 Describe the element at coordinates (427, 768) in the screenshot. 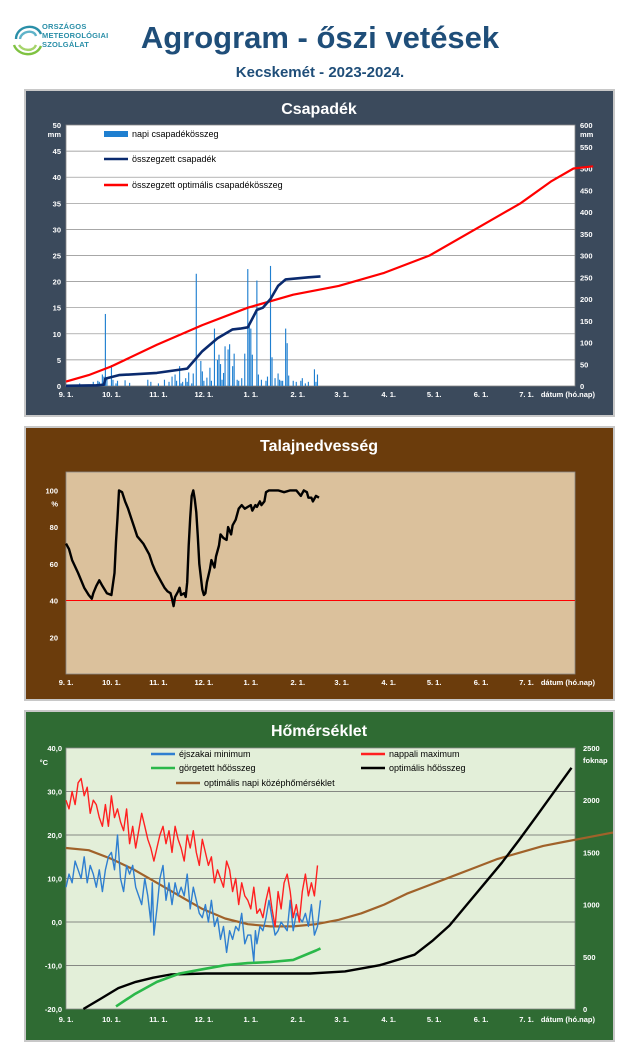

I see `legend-label: optimális hőösszeg` at that location.